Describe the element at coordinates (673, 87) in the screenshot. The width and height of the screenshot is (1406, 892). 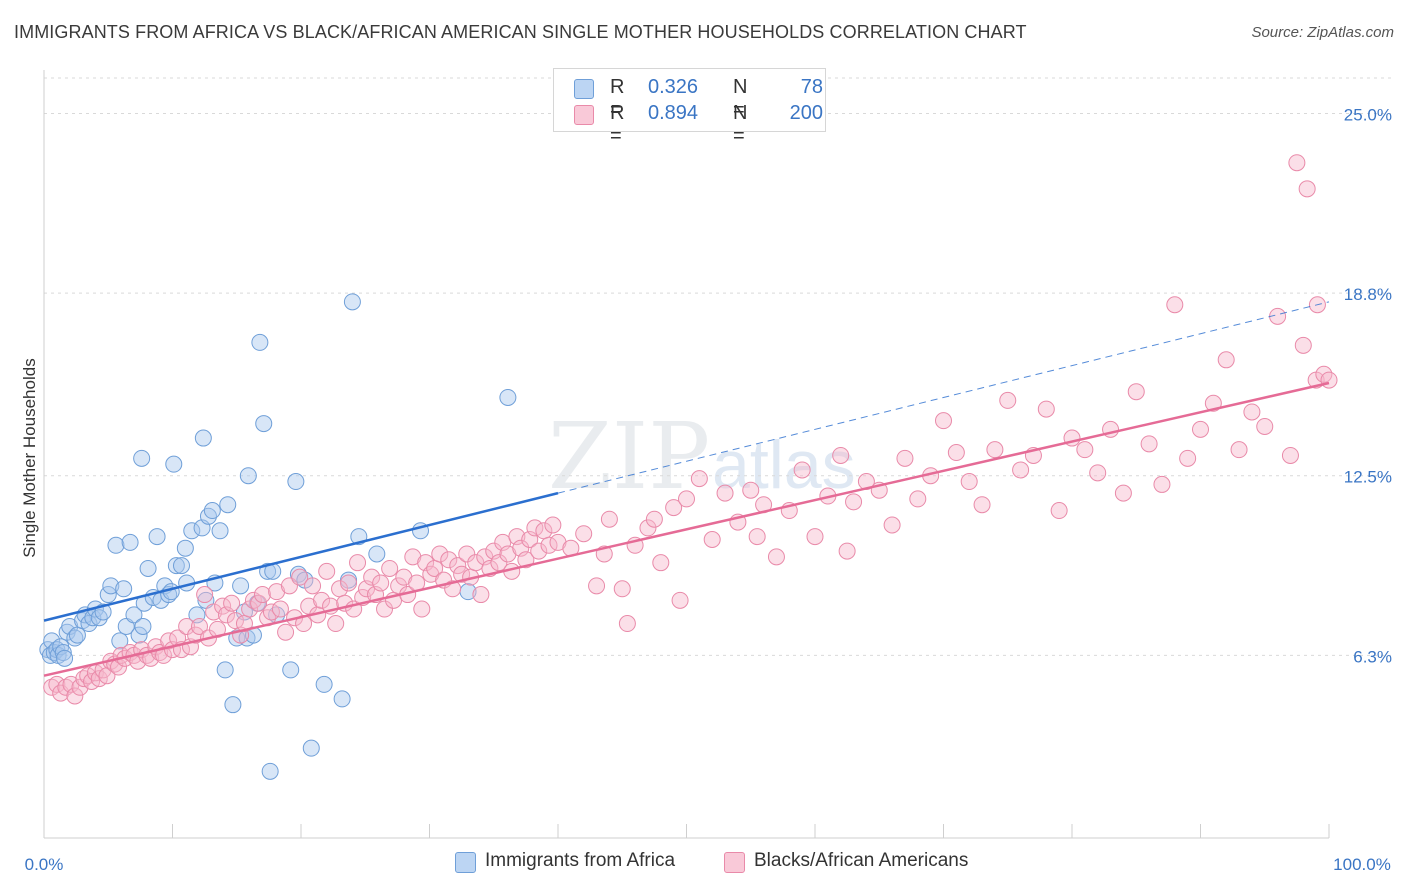
I see `legend-r-value: 0.326` at that location.